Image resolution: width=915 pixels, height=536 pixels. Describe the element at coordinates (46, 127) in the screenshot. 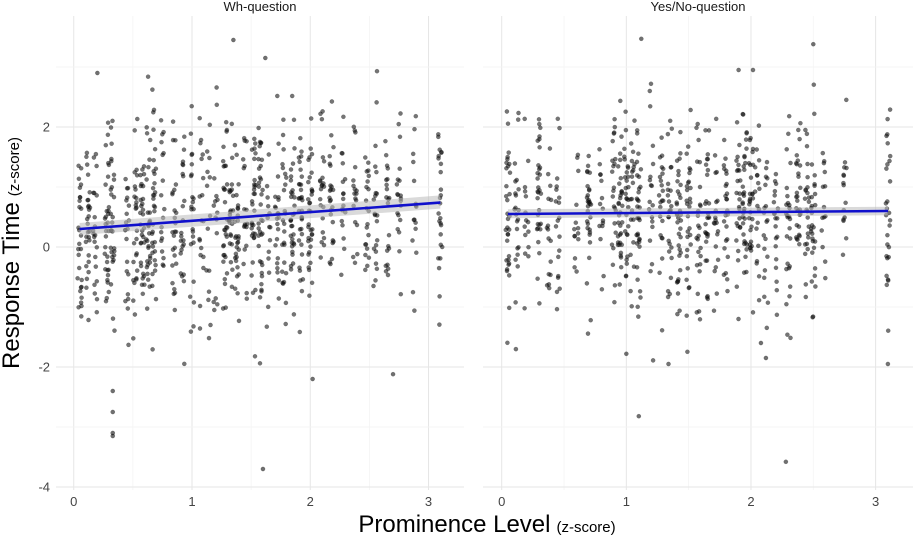

I see `y-tick-label: 2` at that location.